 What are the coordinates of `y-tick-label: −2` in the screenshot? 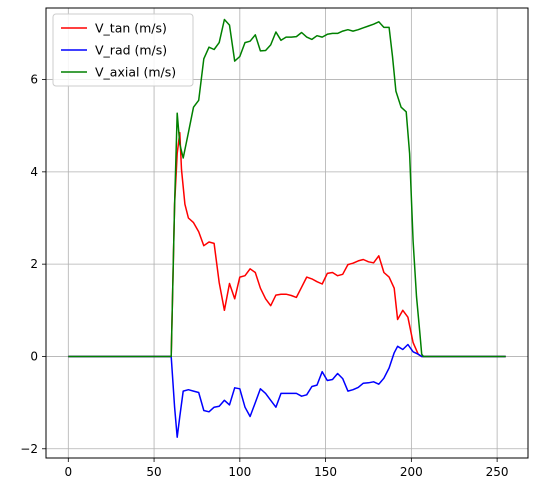 It's located at (29, 449).